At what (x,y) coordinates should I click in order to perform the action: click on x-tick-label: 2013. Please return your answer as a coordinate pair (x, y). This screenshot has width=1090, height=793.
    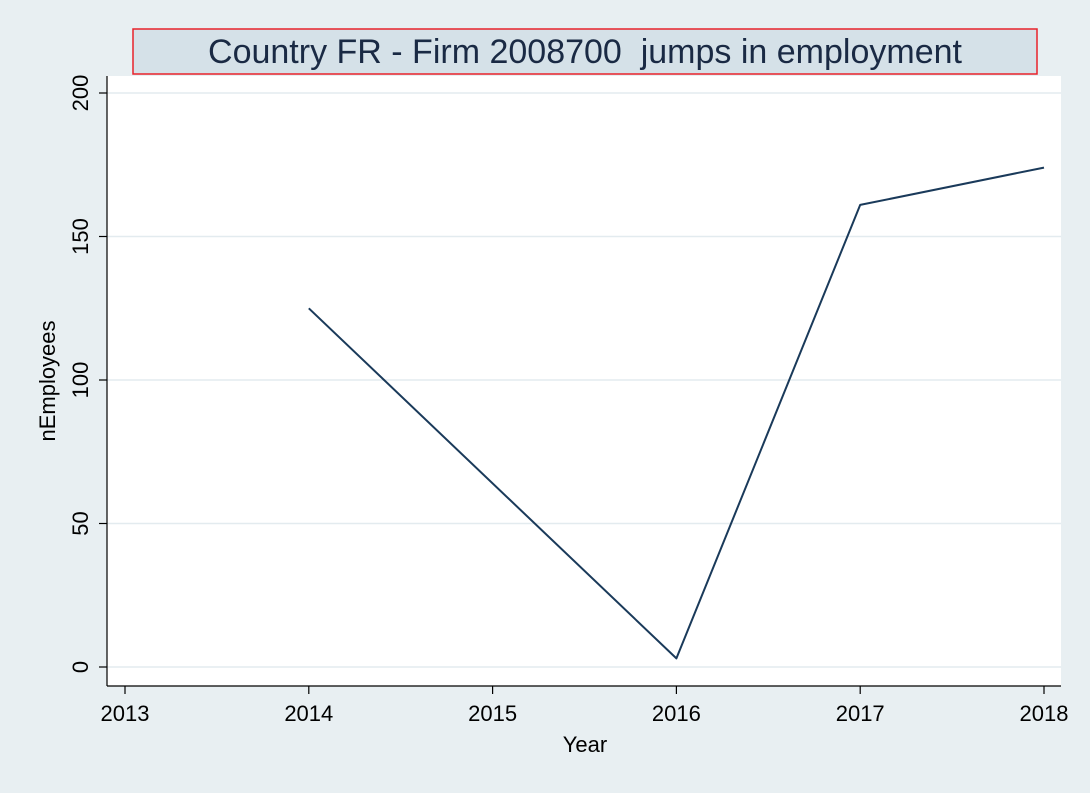
    Looking at the image, I should click on (125, 713).